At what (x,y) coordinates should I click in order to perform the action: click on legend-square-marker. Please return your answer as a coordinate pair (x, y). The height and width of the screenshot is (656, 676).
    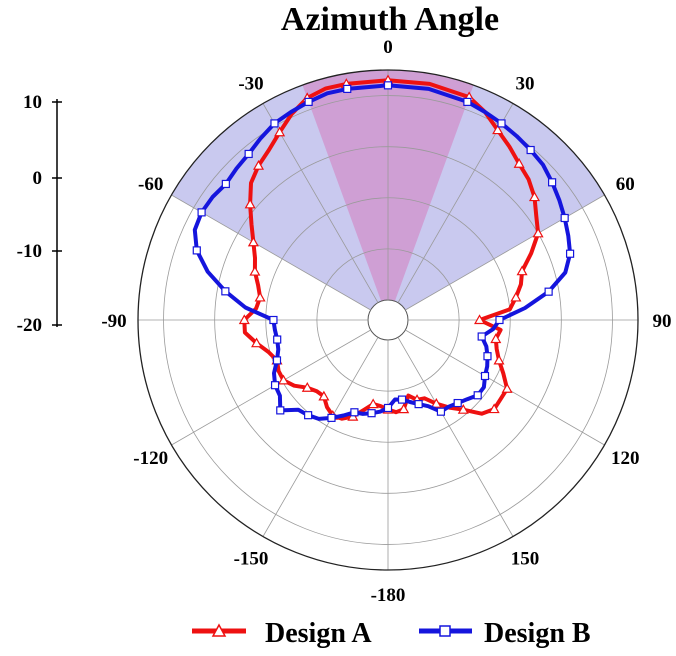
    Looking at the image, I should click on (445, 631).